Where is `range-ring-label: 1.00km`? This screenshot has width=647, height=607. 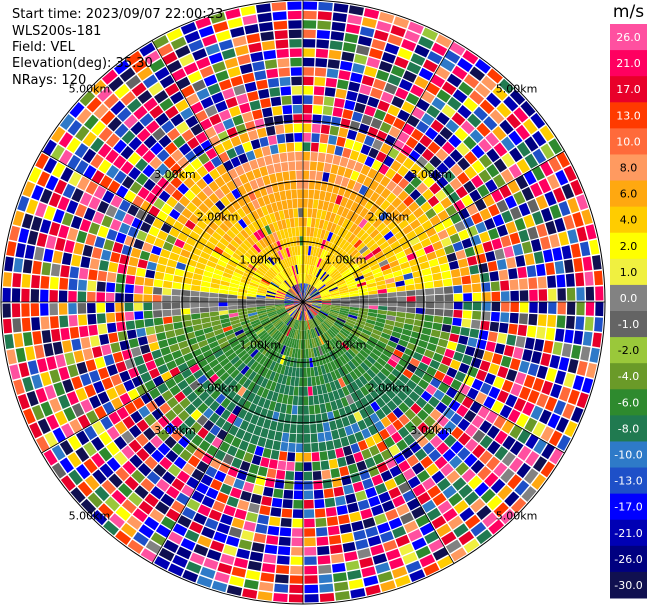 range-ring-label: 1.00km is located at coordinates (261, 345).